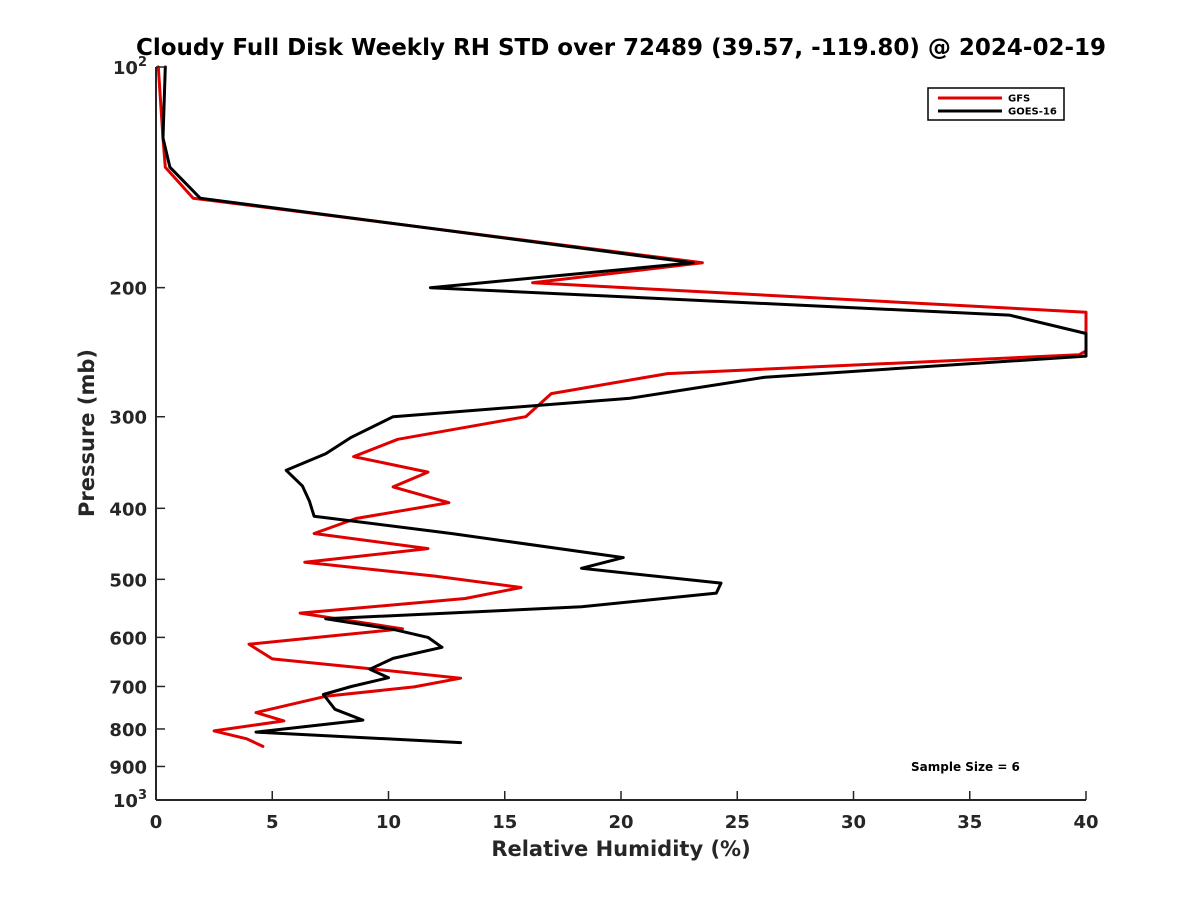 This screenshot has height=900, width=1200. What do you see at coordinates (620, 822) in the screenshot?
I see `x-tick-label: 20` at bounding box center [620, 822].